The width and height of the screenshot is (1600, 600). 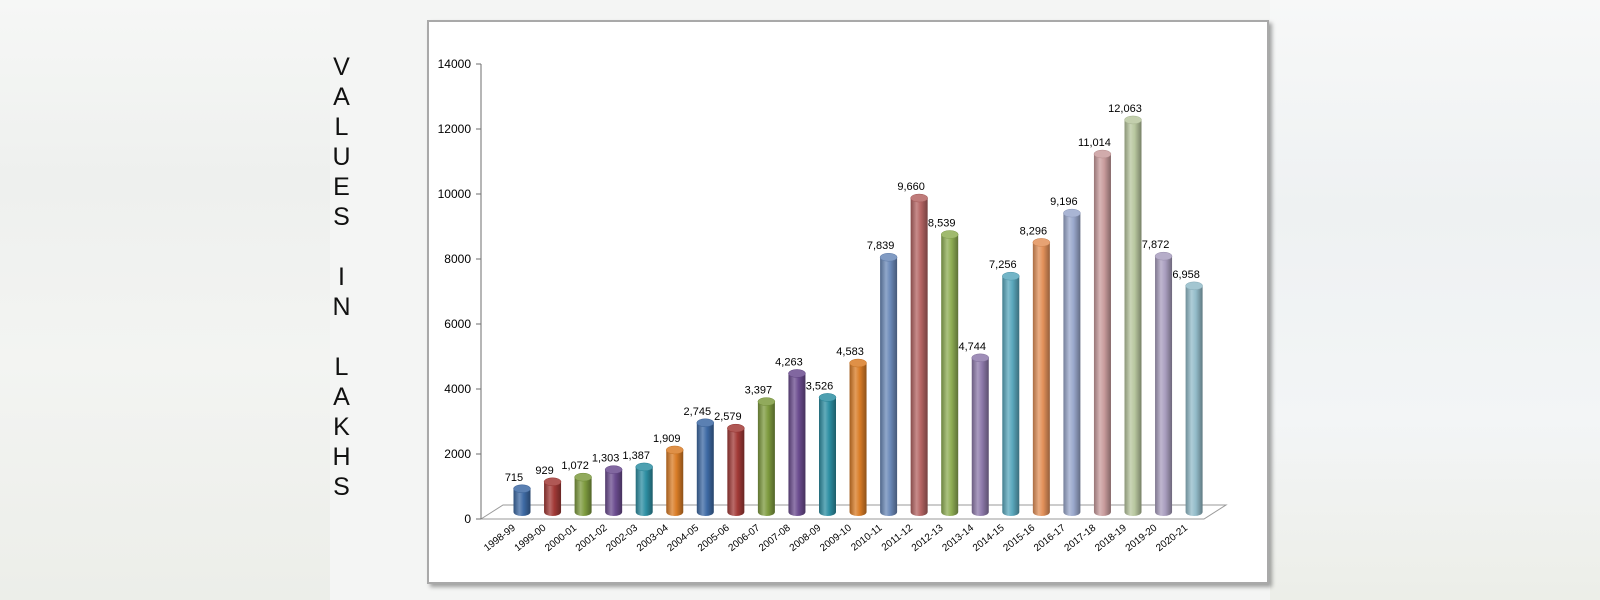 I want to click on y-tick-label: 8000, so click(x=457, y=259).